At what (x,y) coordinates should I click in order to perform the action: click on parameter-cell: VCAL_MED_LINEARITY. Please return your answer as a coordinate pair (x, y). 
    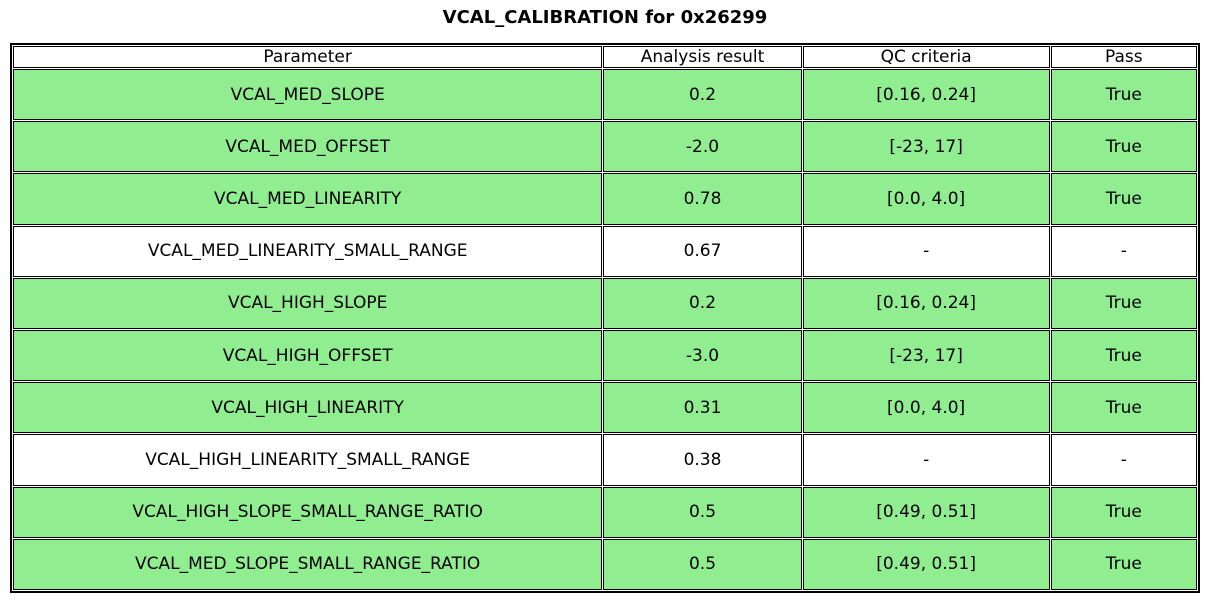
    Looking at the image, I should click on (308, 199).